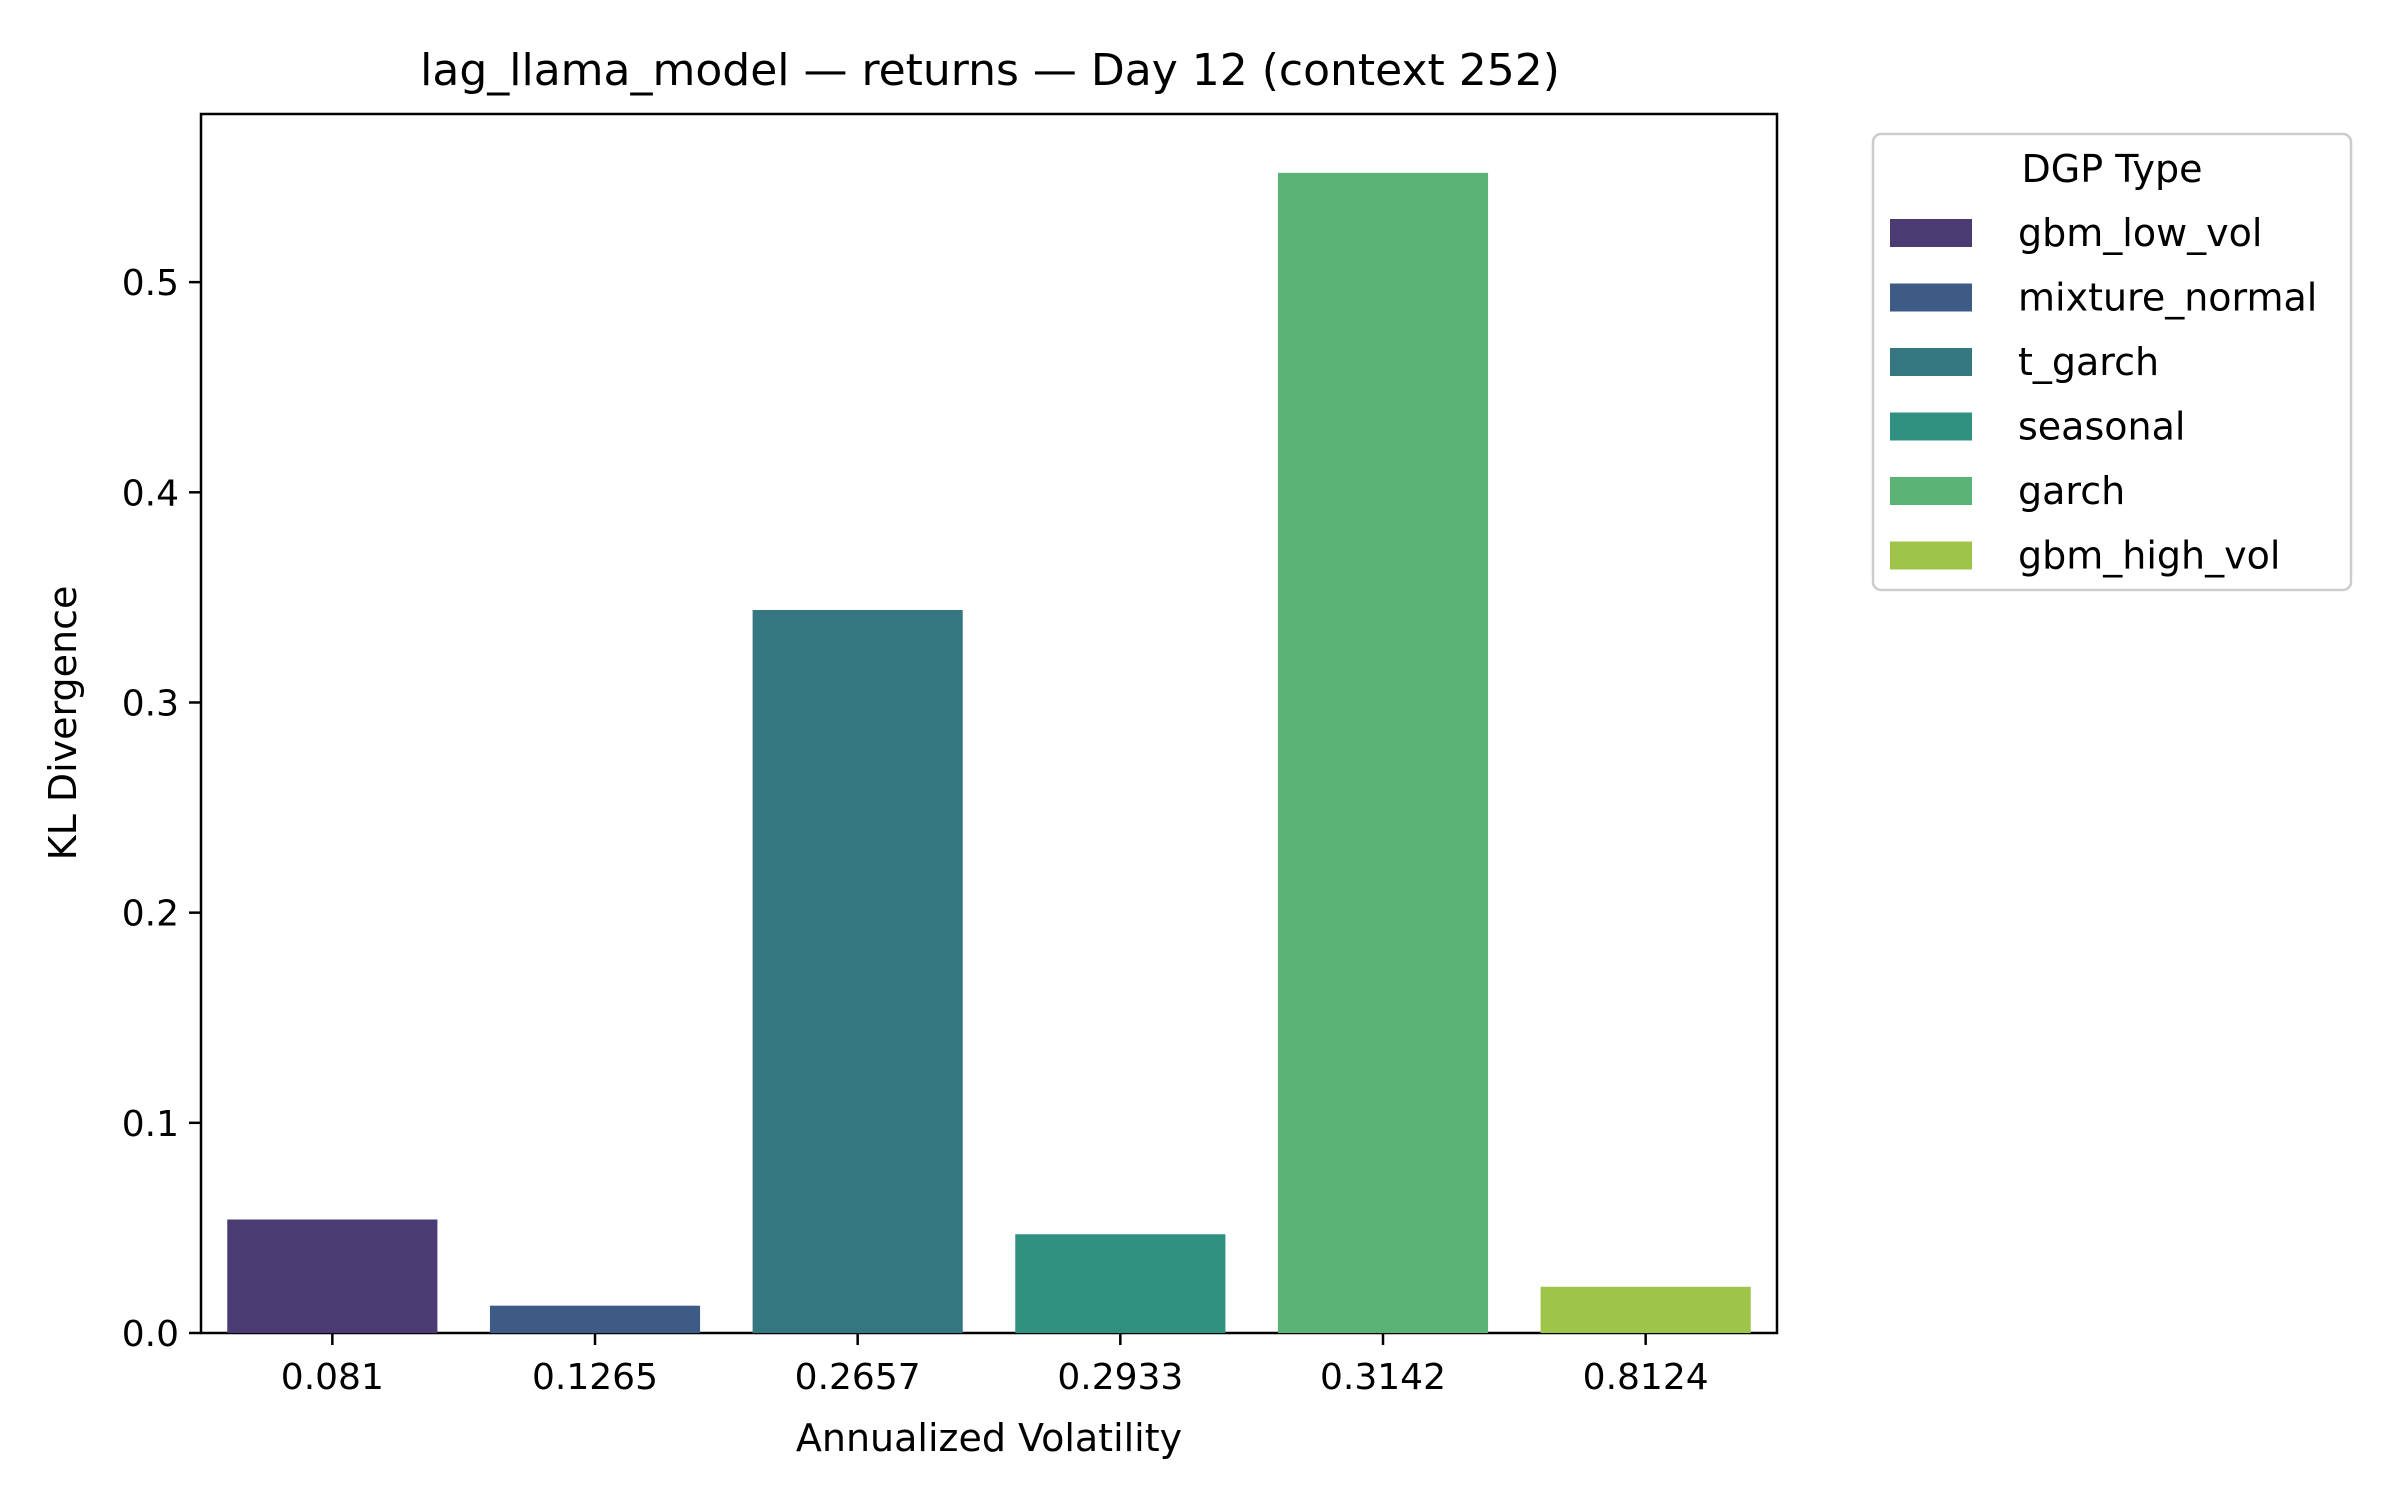 The image size is (2400, 1500). Describe the element at coordinates (332, 1276) in the screenshot. I see `bar-0.081` at that location.